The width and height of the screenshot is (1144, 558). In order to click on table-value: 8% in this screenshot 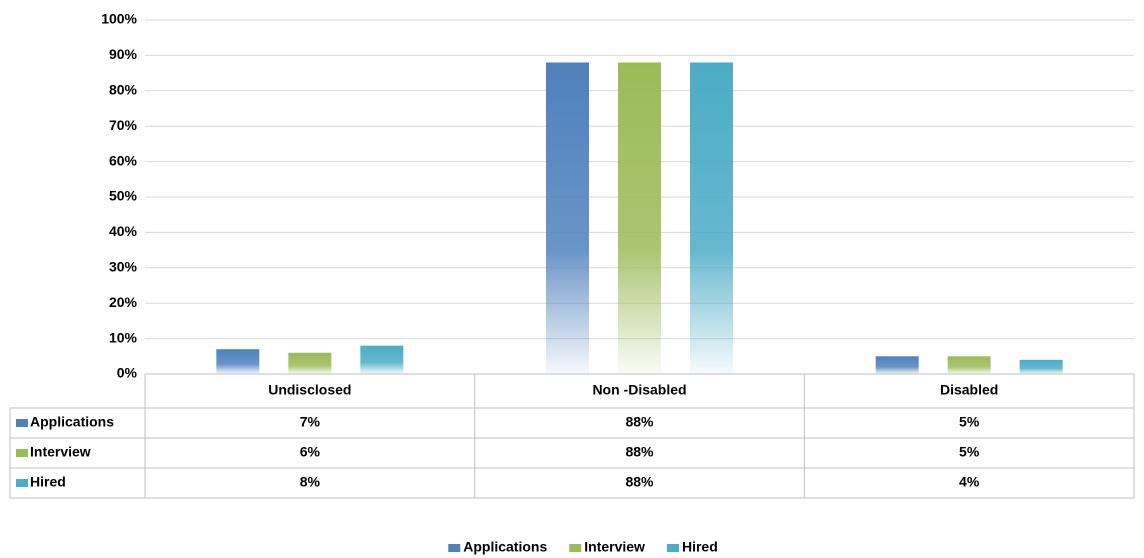, I will do `click(310, 482)`.